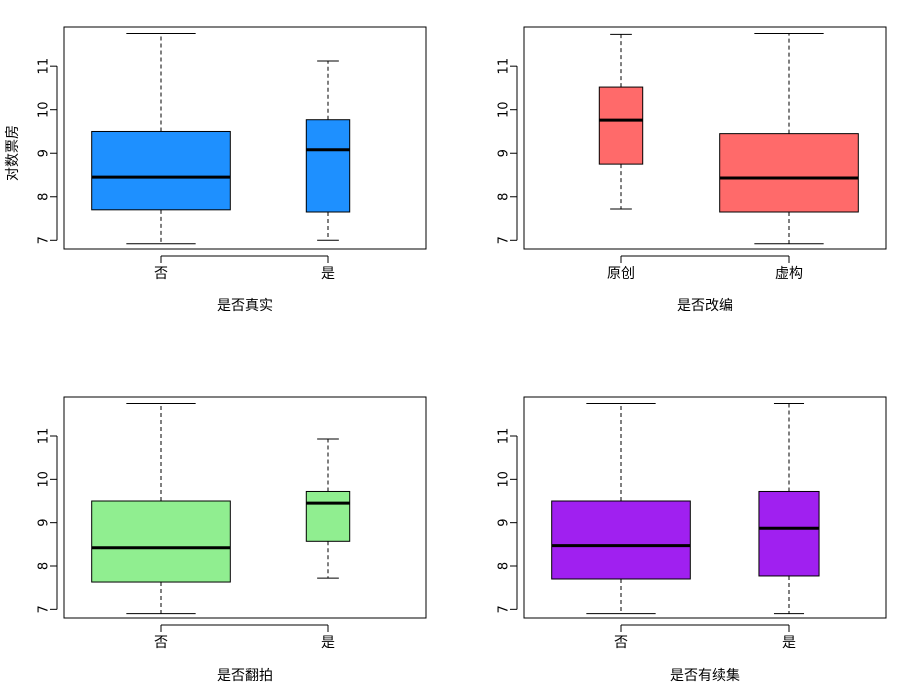 The image size is (898, 689). I want to click on x-axis-title: 是否有续集, so click(705, 675).